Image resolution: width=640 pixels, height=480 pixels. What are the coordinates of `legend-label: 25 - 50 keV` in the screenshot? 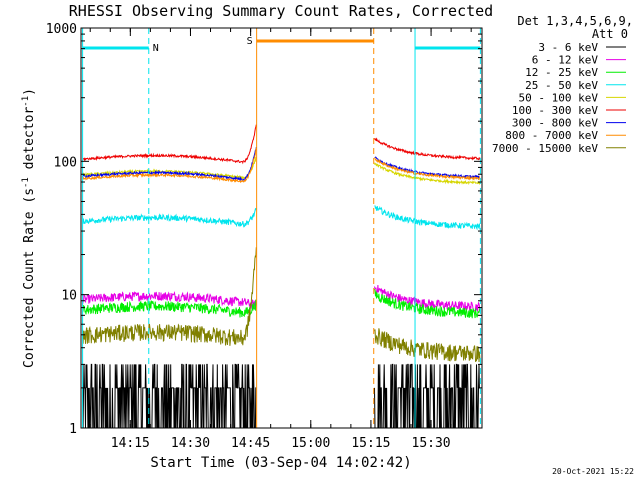 It's located at (561, 85).